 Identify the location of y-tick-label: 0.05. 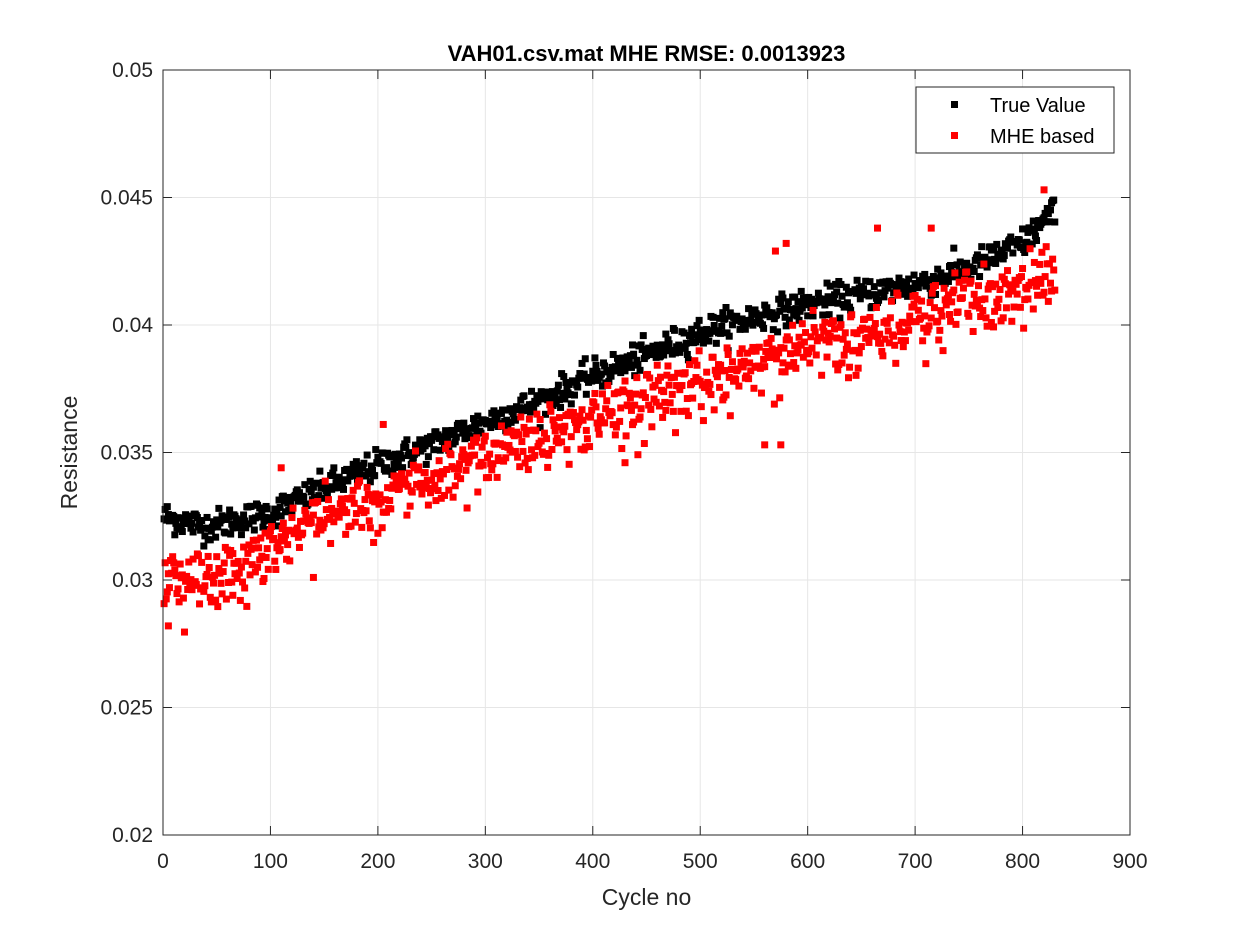
(132, 70).